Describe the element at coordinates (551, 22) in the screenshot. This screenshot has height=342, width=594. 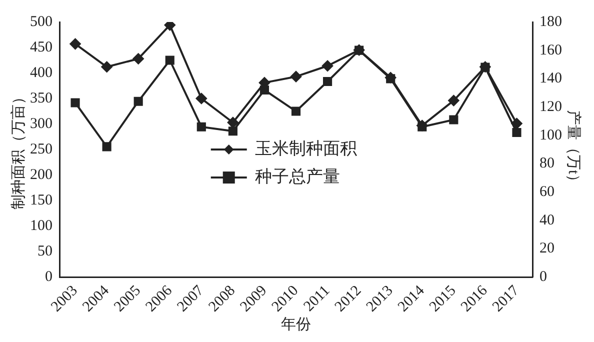
I see `y2-tick-label: 180` at that location.